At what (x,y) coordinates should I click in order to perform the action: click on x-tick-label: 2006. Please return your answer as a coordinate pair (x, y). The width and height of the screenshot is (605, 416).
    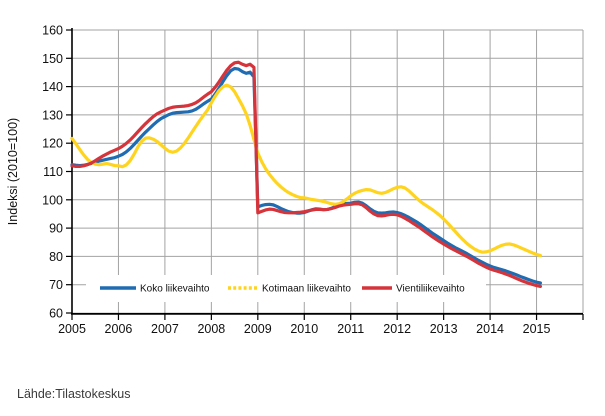
    Looking at the image, I should click on (119, 329).